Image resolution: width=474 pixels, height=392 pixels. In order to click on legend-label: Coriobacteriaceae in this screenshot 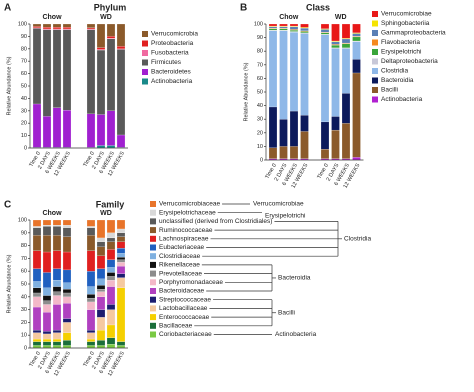, I will do `click(185, 334)`.